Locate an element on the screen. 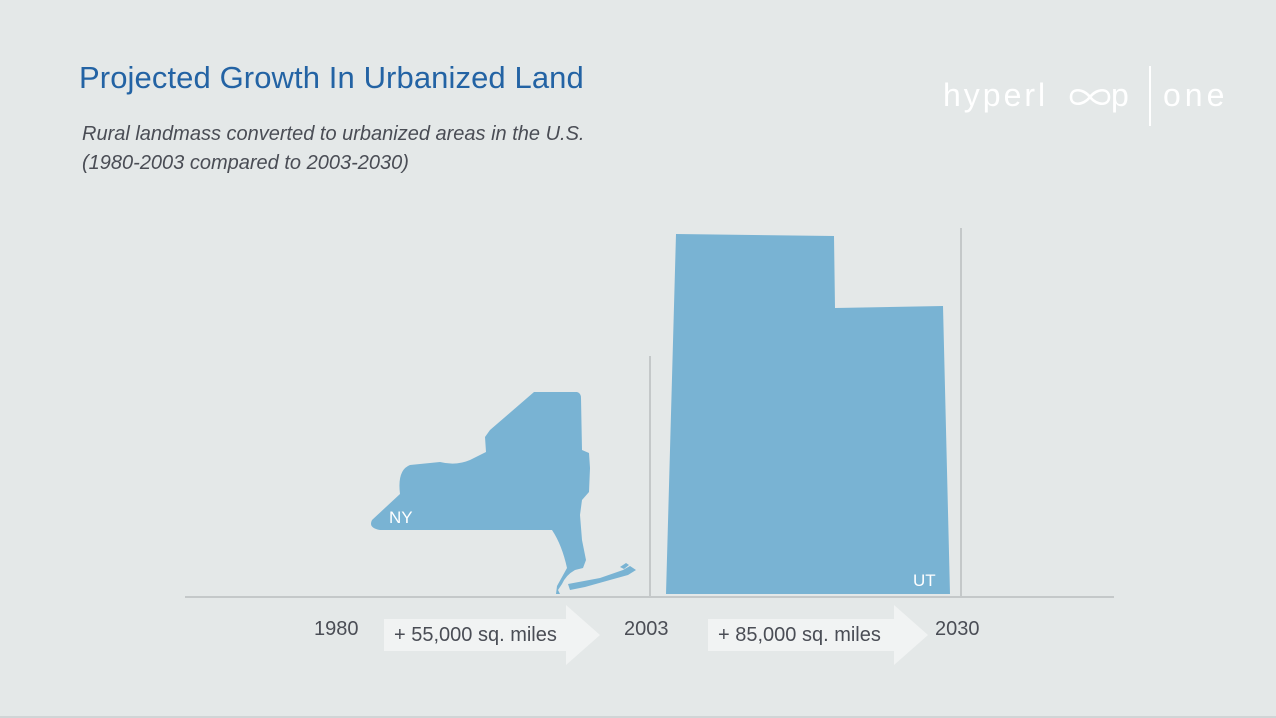 This screenshot has width=1276, height=718. ny-state-label: NY is located at coordinates (401, 517).